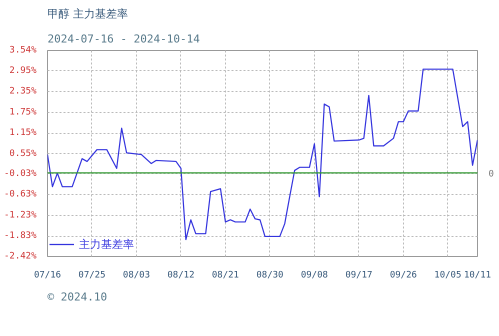  Describe the element at coordinates (106, 244) in the screenshot. I see `legend-label: 主力基差率` at that location.